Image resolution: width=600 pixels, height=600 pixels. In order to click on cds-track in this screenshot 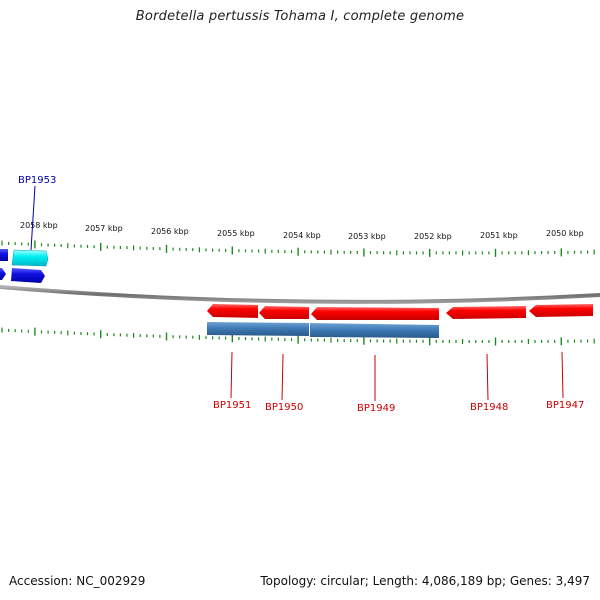, I will do `click(323, 330)`.